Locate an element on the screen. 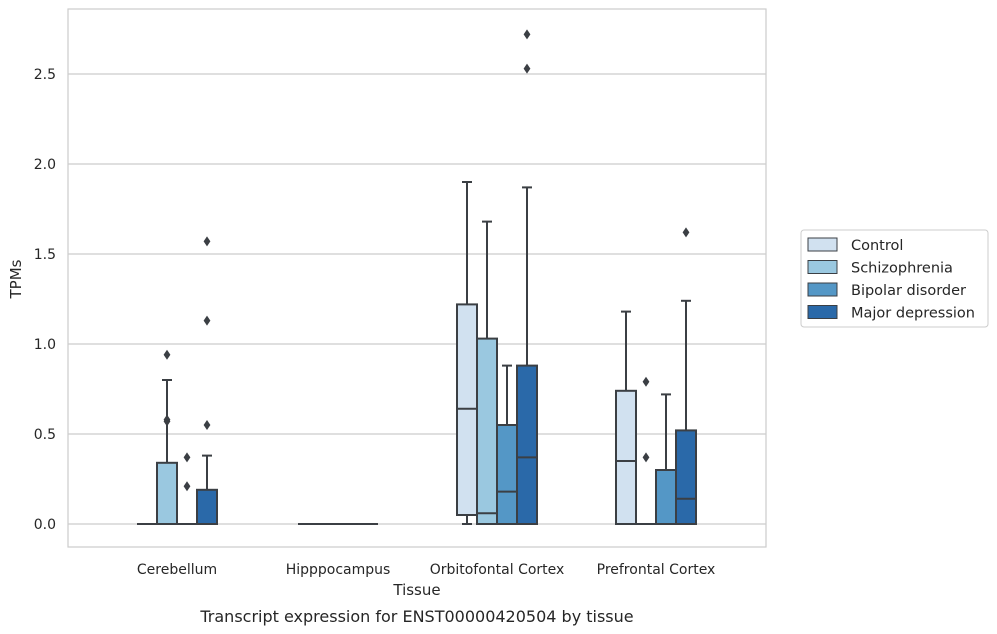 This screenshot has height=634, width=997. x-tick-label: Cerebellum is located at coordinates (177, 570).